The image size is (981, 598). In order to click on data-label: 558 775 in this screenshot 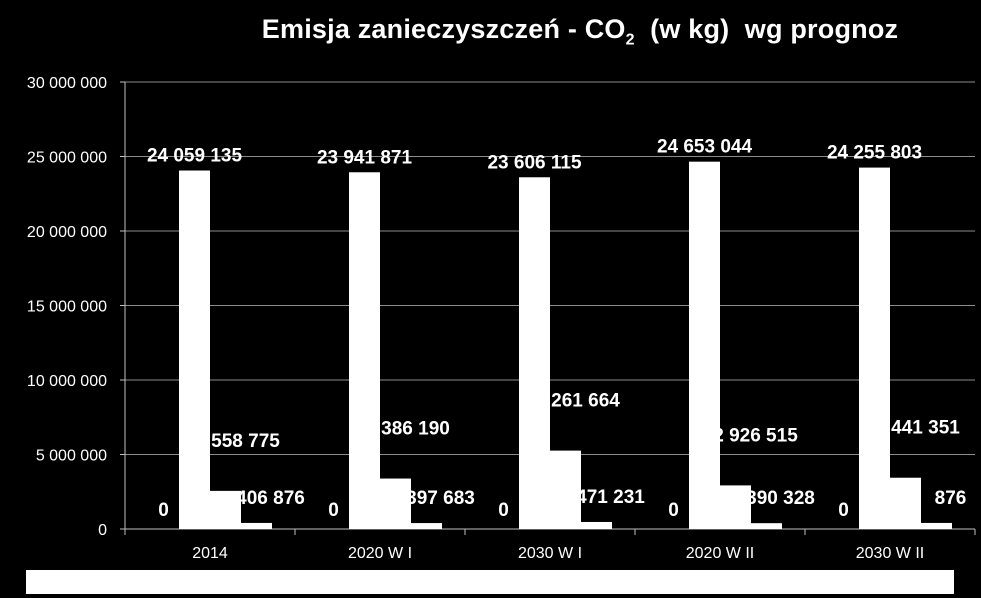, I will do `click(245, 441)`.